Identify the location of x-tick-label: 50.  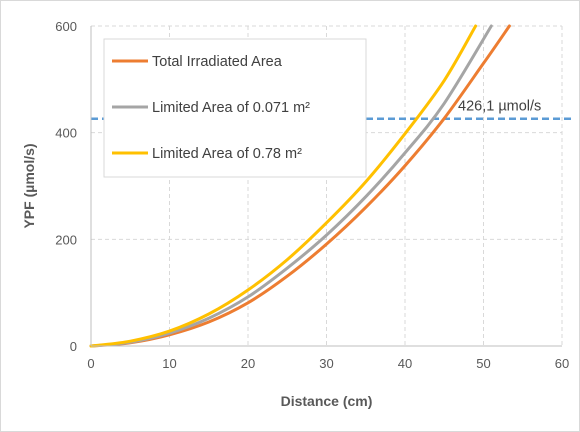
(483, 363).